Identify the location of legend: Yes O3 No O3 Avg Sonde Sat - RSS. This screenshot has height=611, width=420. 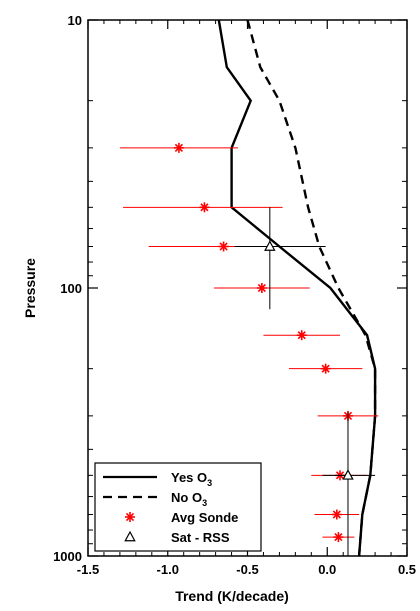
(178, 507).